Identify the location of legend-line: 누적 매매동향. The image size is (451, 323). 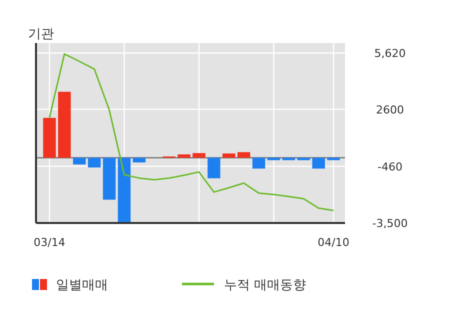
(244, 285).